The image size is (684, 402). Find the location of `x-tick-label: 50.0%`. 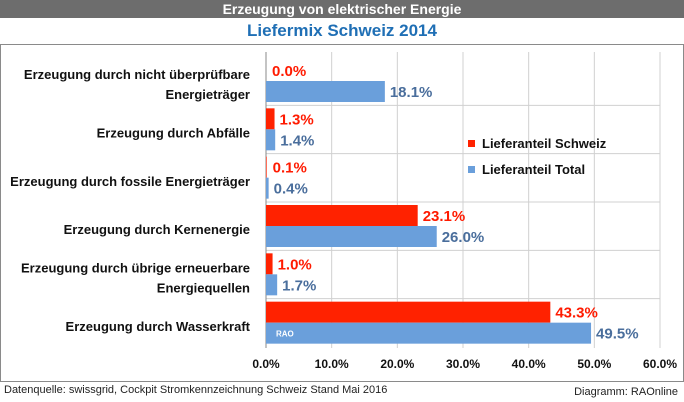

x-tick-label: 50.0% is located at coordinates (594, 364).